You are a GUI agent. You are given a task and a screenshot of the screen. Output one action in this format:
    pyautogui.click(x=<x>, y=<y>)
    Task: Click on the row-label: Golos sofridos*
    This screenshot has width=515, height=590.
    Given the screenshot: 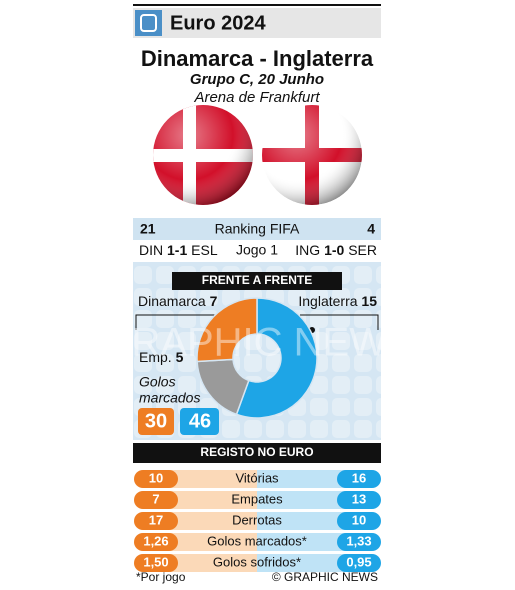 What is the action you would take?
    pyautogui.click(x=257, y=561)
    